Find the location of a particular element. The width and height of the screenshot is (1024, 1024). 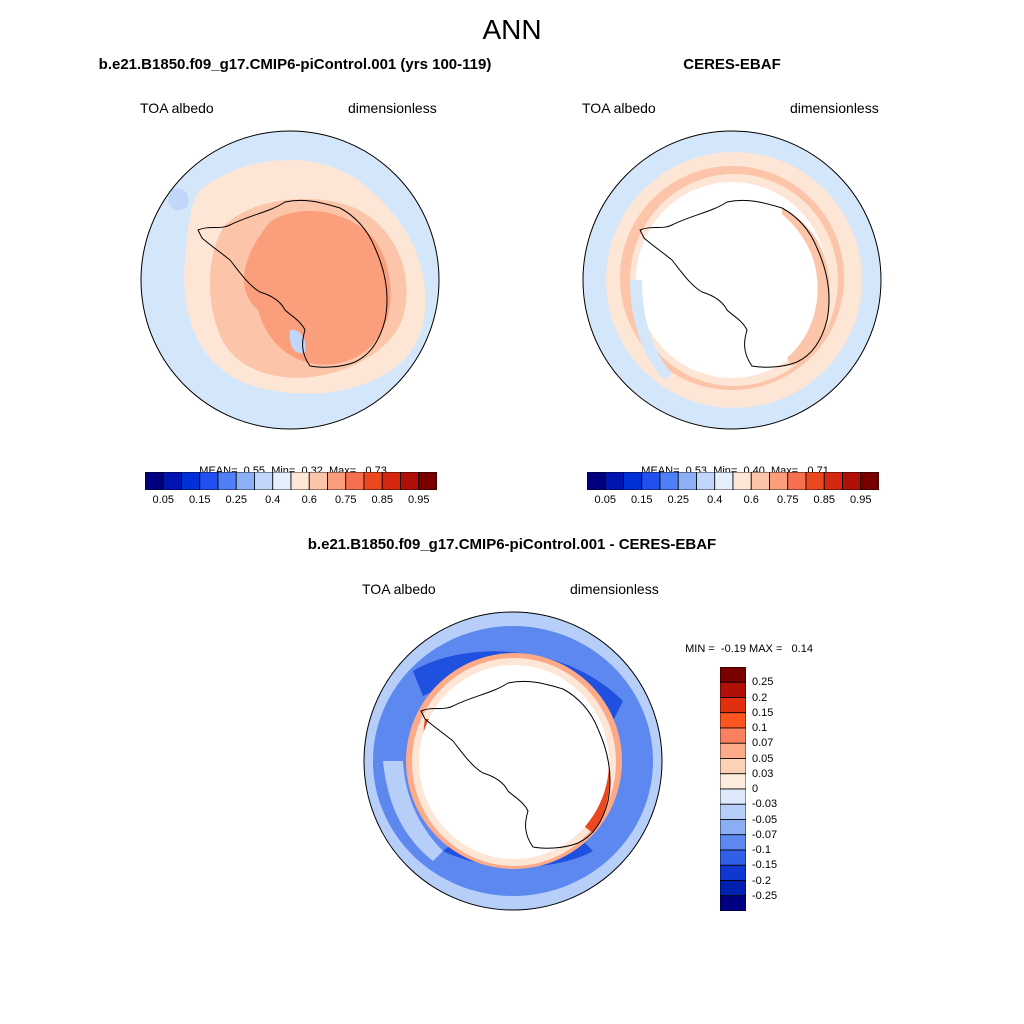

panel-2-antarctica-coastline is located at coordinates (734, 283).